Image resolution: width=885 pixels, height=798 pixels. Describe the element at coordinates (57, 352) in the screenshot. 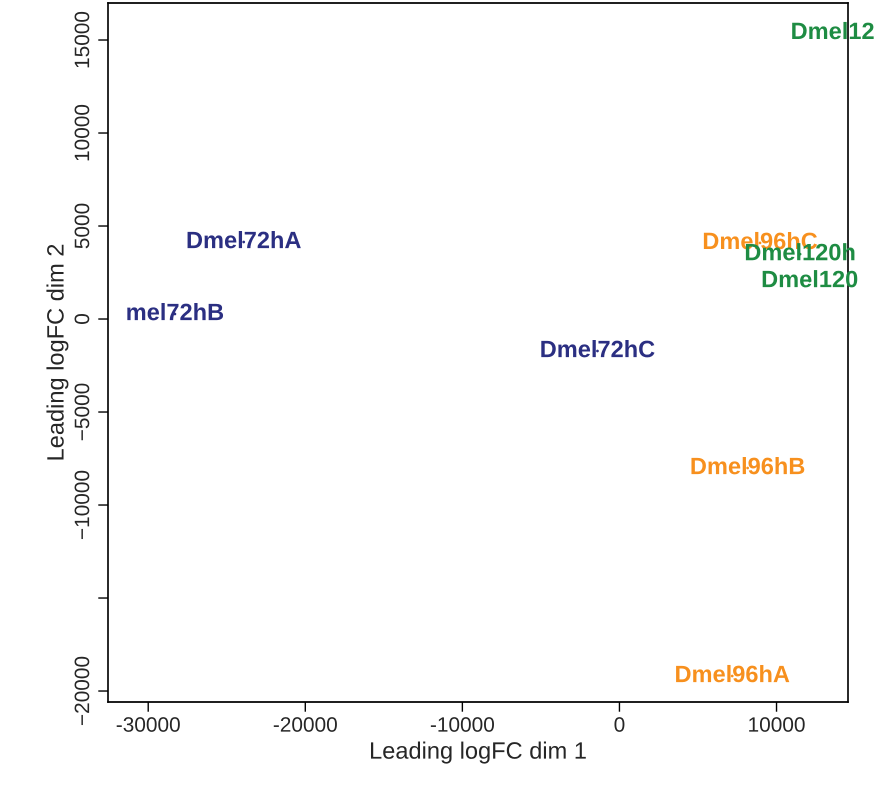

I see `y-axis-title: Leading logFC dim 2` at that location.